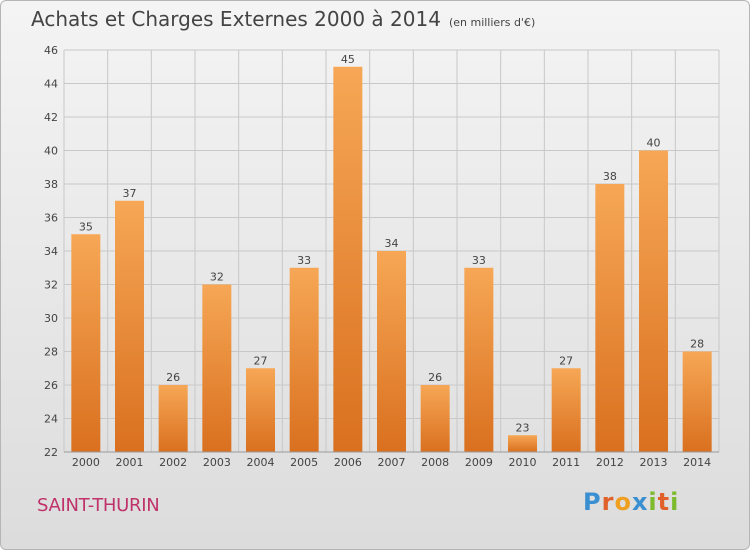 The height and width of the screenshot is (550, 750). I want to click on x-tick-label: 2010, so click(523, 462).